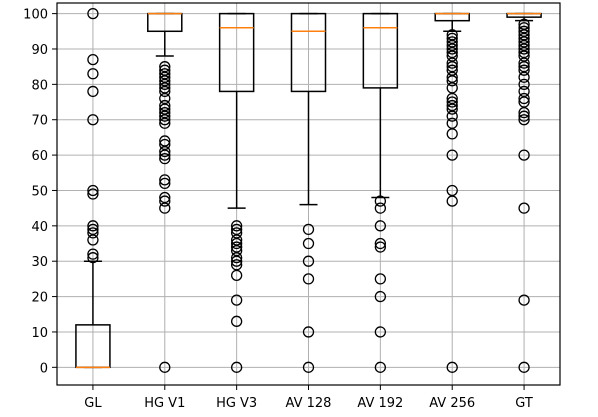 This screenshot has width=598, height=417. What do you see at coordinates (380, 403) in the screenshot?
I see `x-tick-label: AV 192` at bounding box center [380, 403].